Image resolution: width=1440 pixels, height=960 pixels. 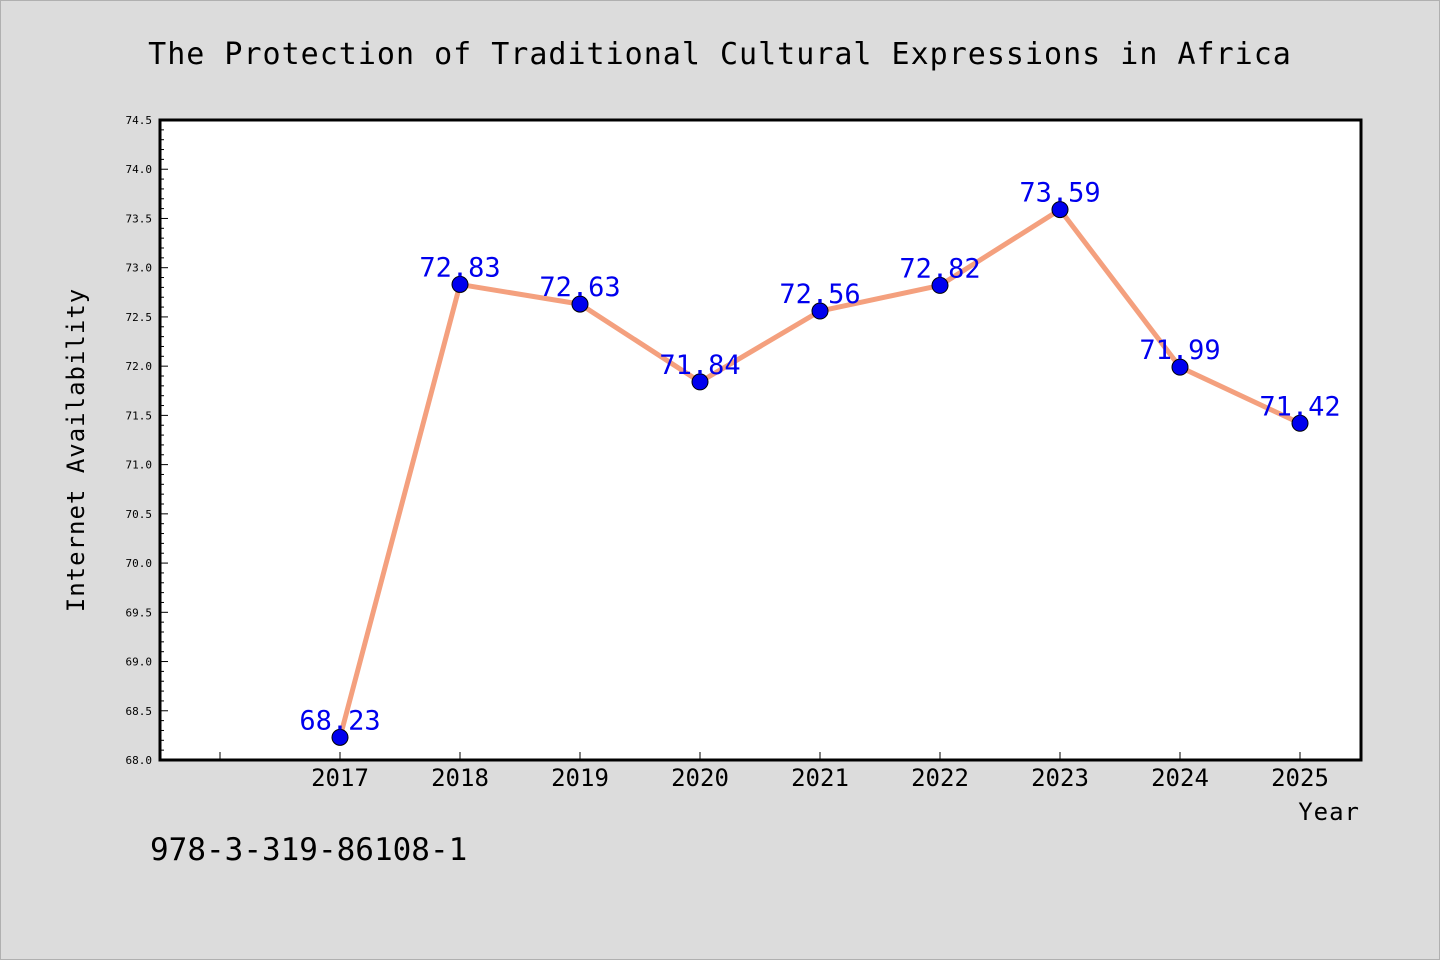 I want to click on y-tick-label: 72.5, so click(x=139, y=317).